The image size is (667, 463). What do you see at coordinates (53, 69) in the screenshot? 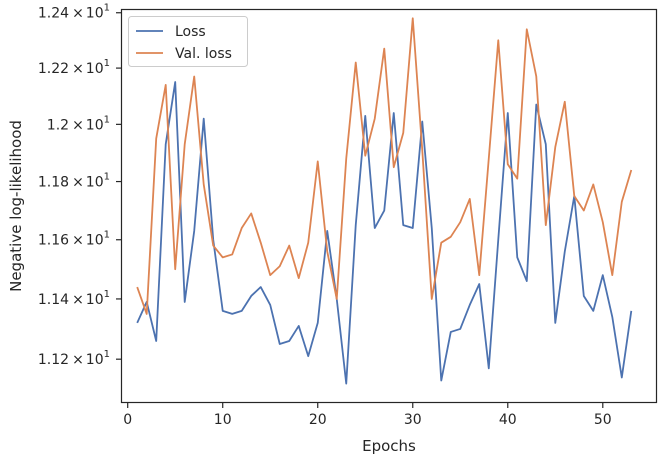
I see `y-tick-mantissa: 1.22` at bounding box center [53, 69].